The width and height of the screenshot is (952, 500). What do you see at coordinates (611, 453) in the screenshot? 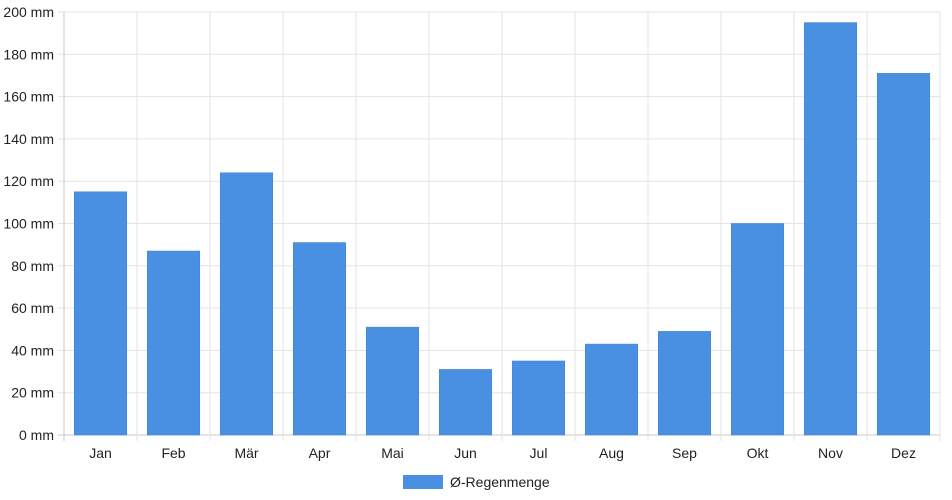
I see `x-tick-label: Aug` at bounding box center [611, 453].